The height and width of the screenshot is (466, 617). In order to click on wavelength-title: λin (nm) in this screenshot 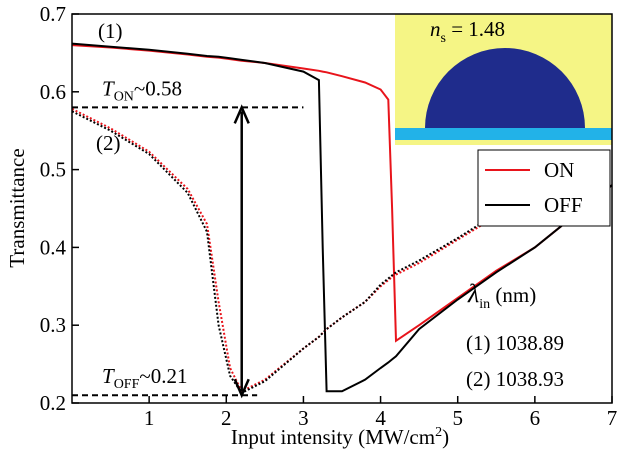, I will do `click(501, 295)`.